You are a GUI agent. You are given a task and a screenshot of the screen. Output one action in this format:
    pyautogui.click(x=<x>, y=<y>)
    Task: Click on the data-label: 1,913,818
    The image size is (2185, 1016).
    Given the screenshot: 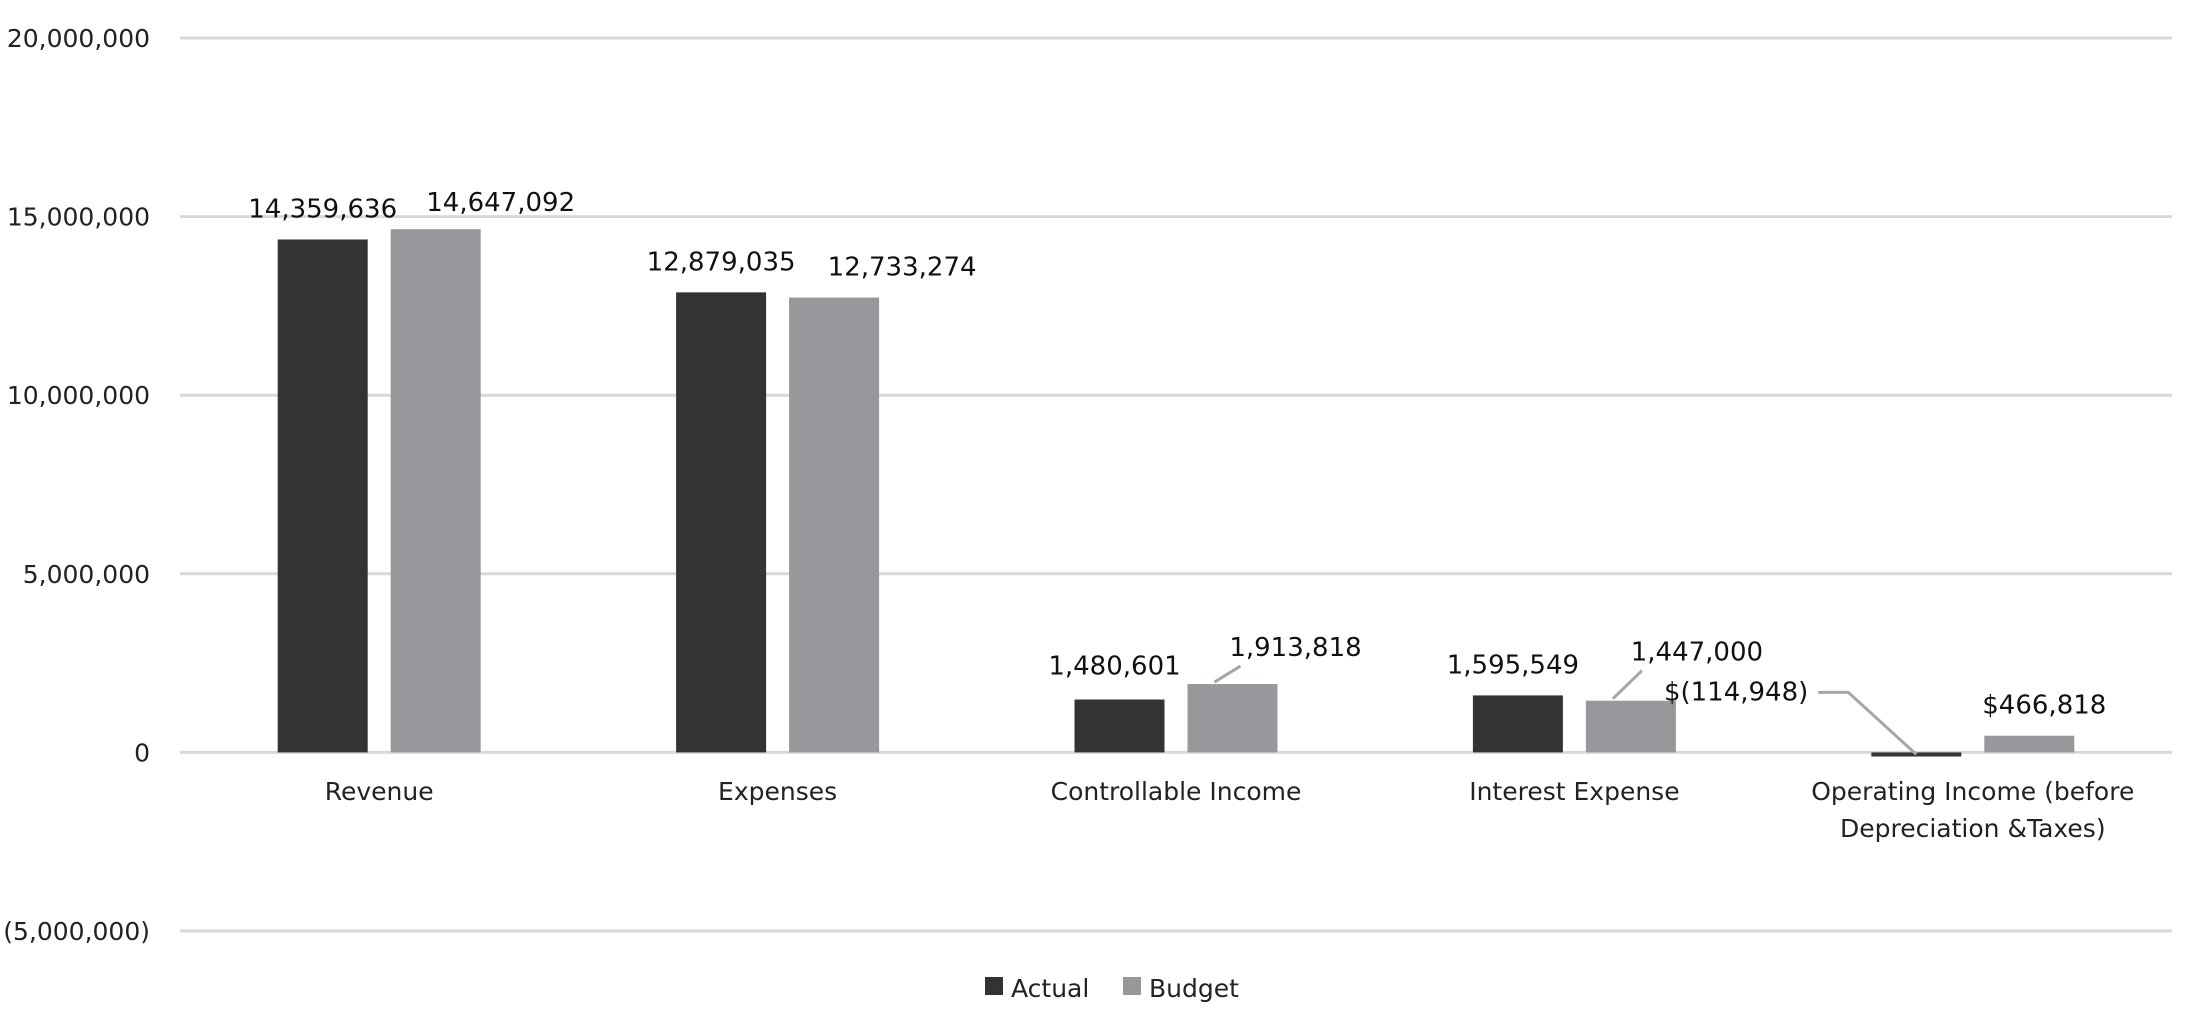 What is the action you would take?
    pyautogui.click(x=1295, y=648)
    